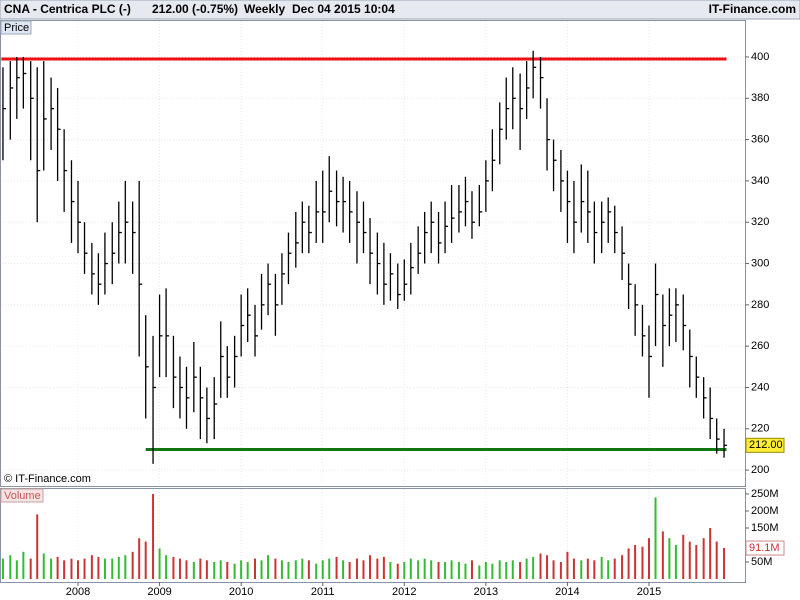 The width and height of the screenshot is (800, 600). What do you see at coordinates (760, 263) in the screenshot?
I see `y-tick-label: 300` at bounding box center [760, 263].